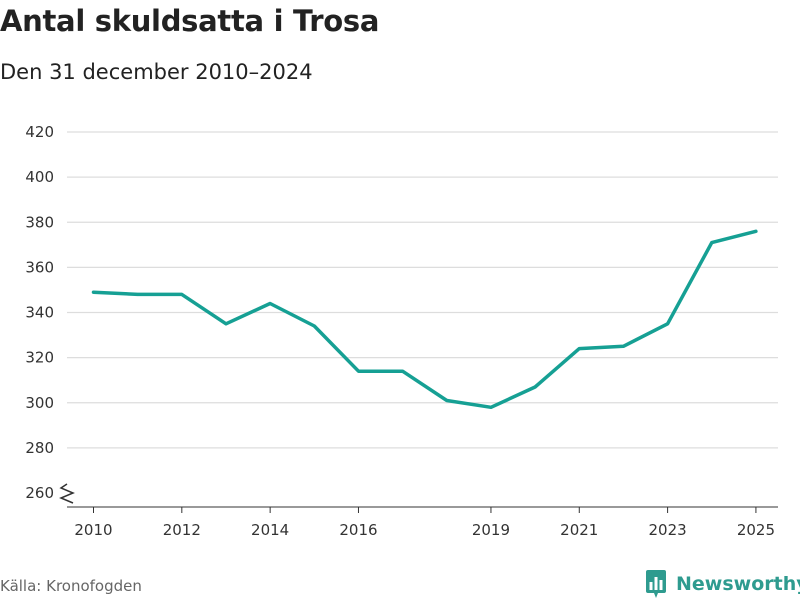 This screenshot has width=800, height=600. I want to click on y-tick-label-420: 420, so click(39, 132).